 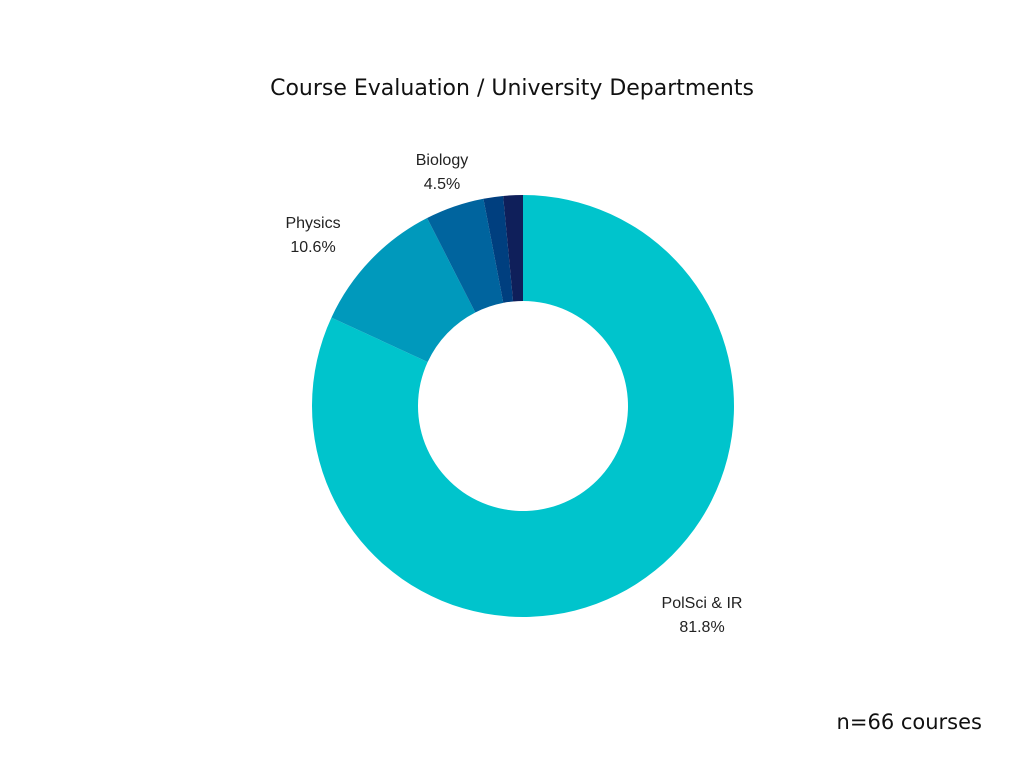 What do you see at coordinates (465, 255) in the screenshot?
I see `donut-slice-biology` at bounding box center [465, 255].